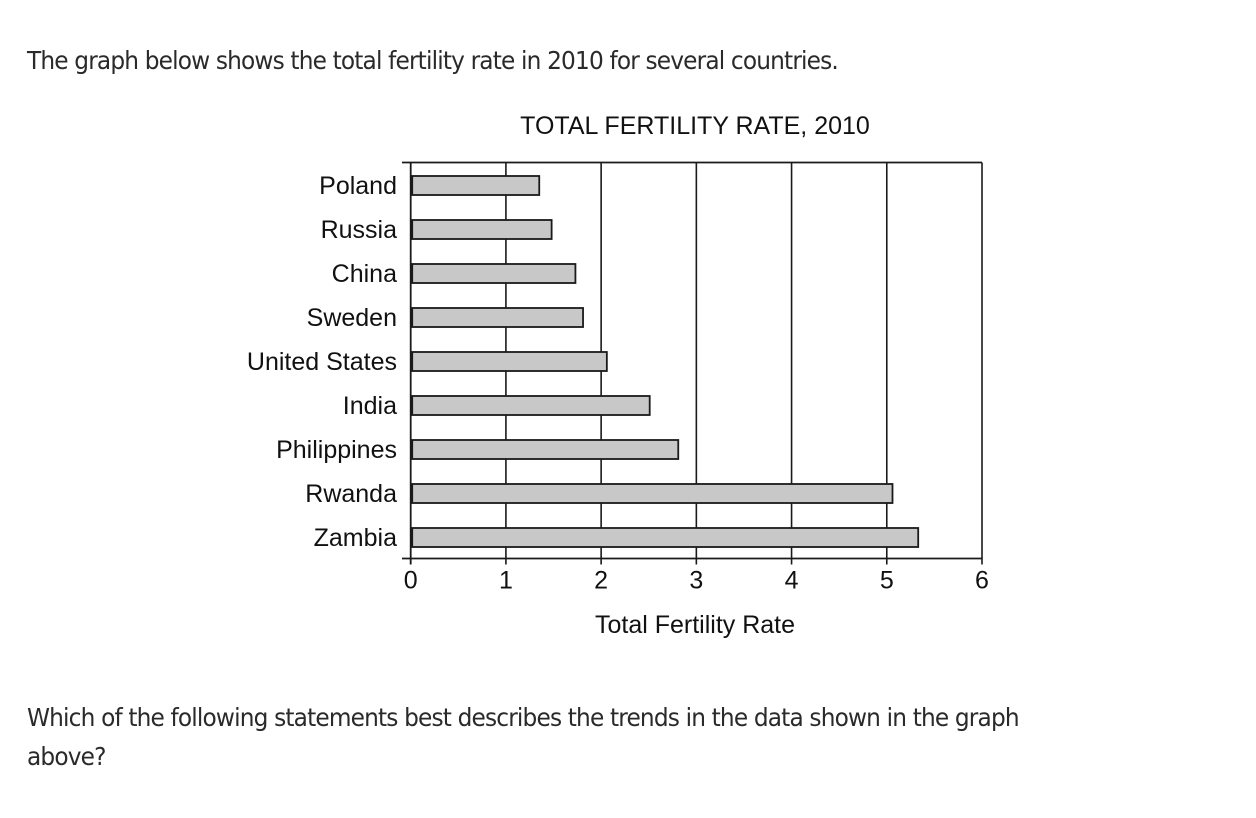 Image resolution: width=1256 pixels, height=818 pixels. I want to click on category-label: India, so click(370, 406).